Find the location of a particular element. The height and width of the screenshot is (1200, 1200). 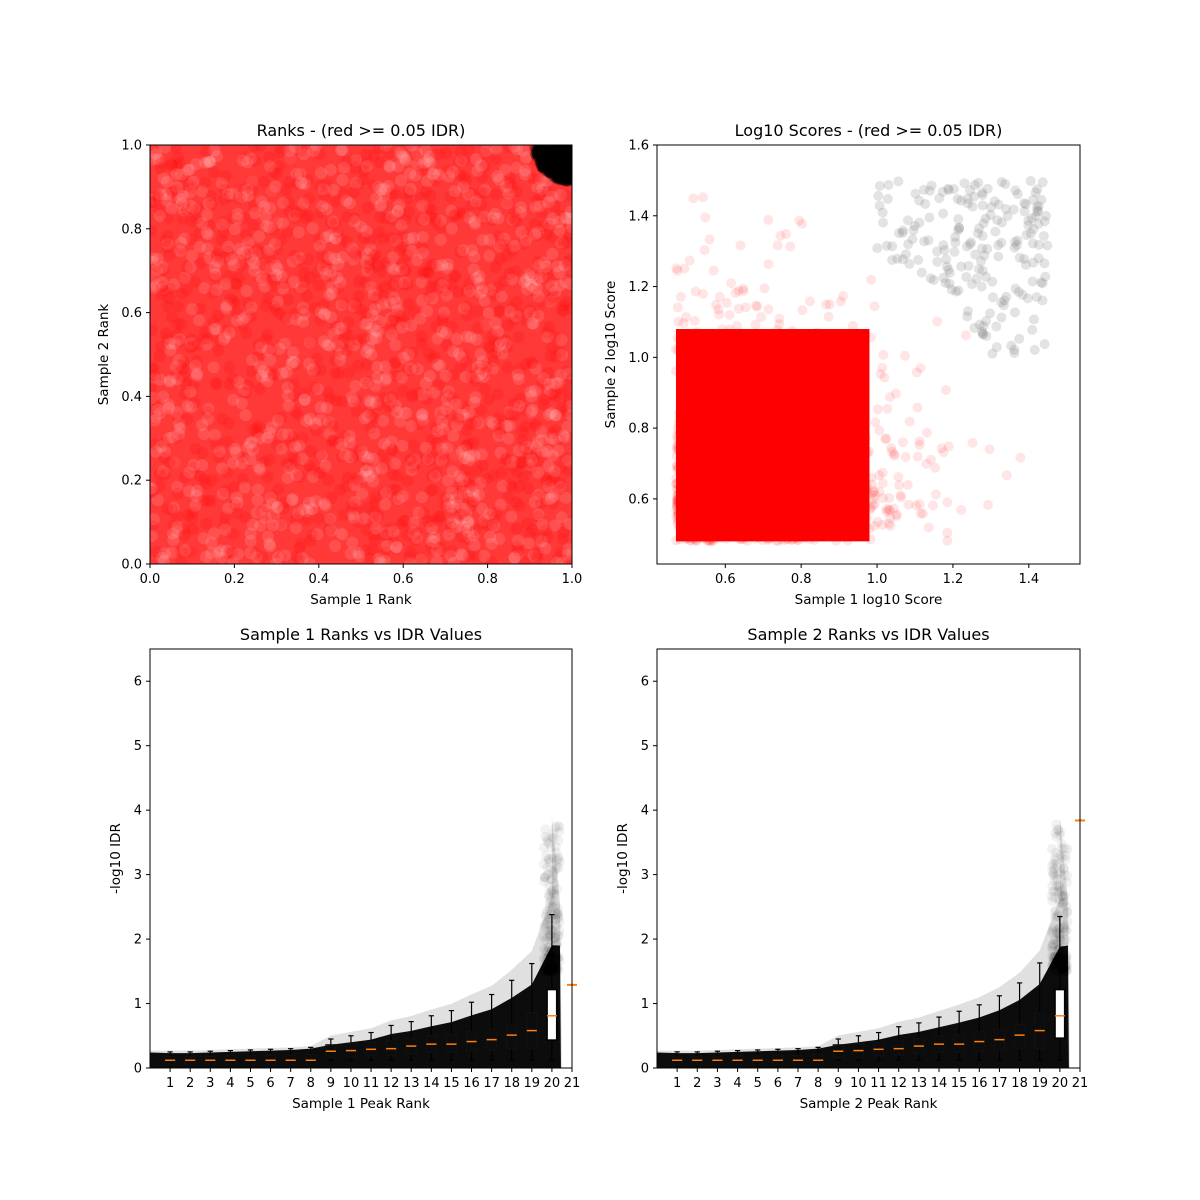

x-tick-label: 1 is located at coordinates (170, 1083).